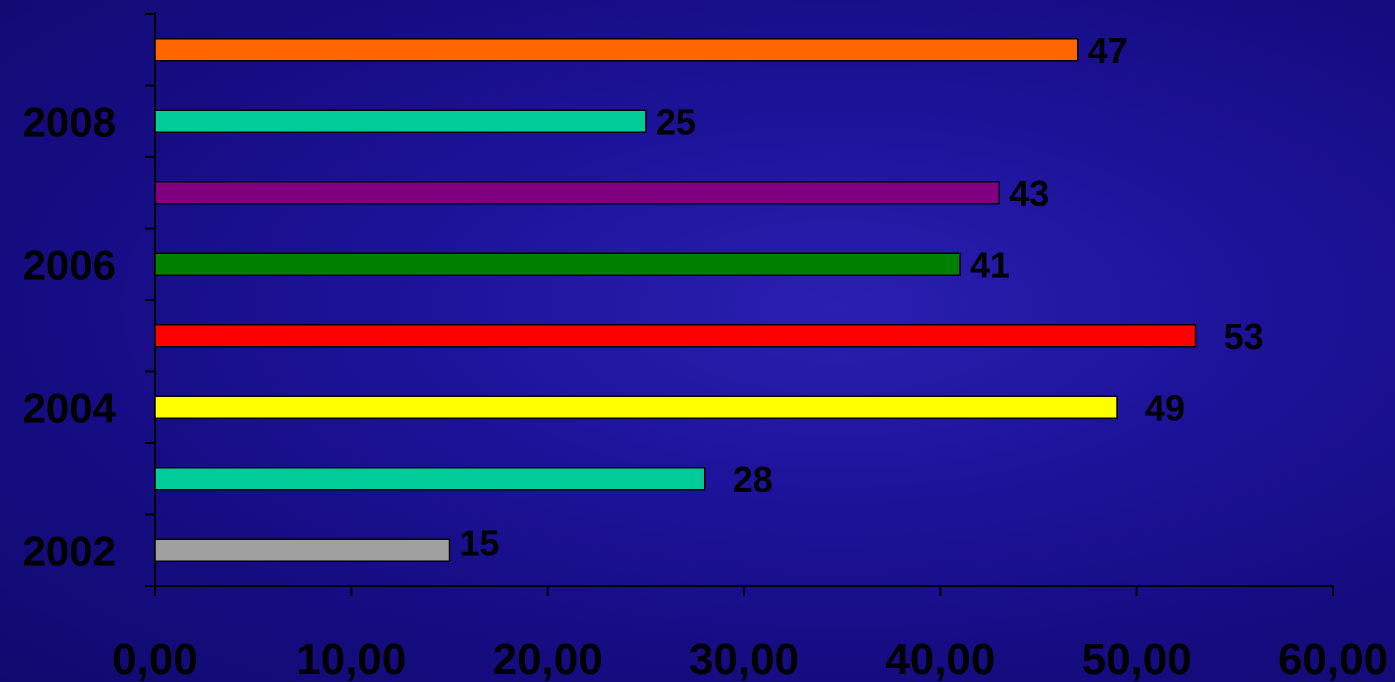  What do you see at coordinates (480, 542) in the screenshot?
I see `data-label: 15` at bounding box center [480, 542].